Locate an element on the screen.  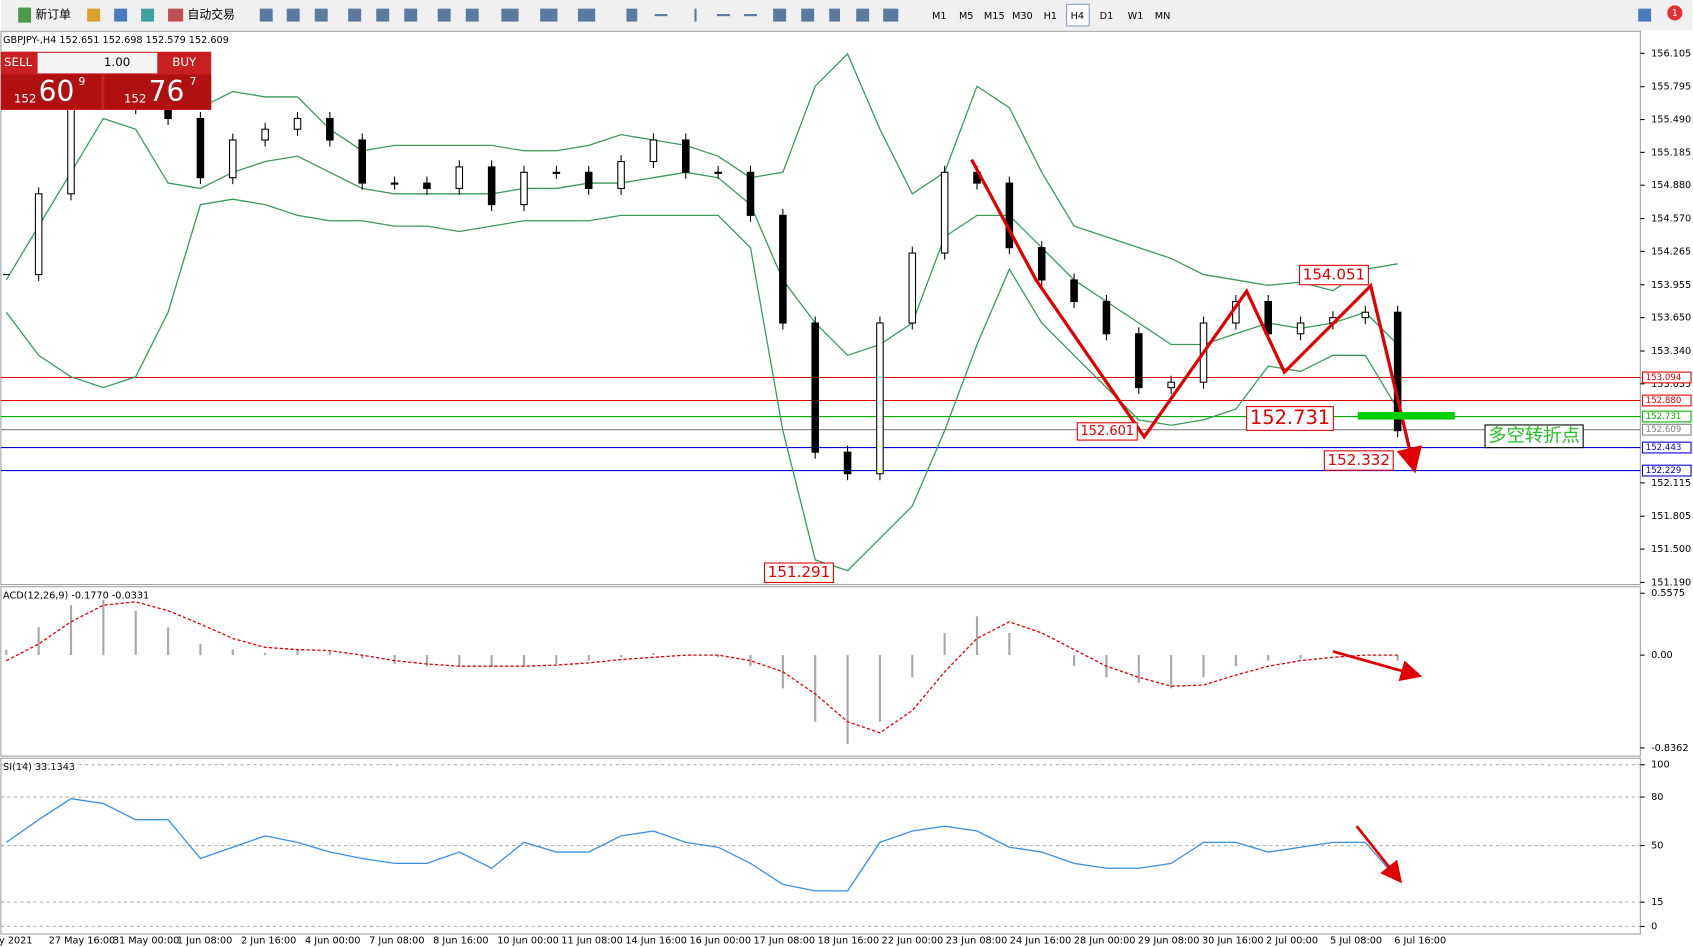
timeframe: MN is located at coordinates (1163, 16).